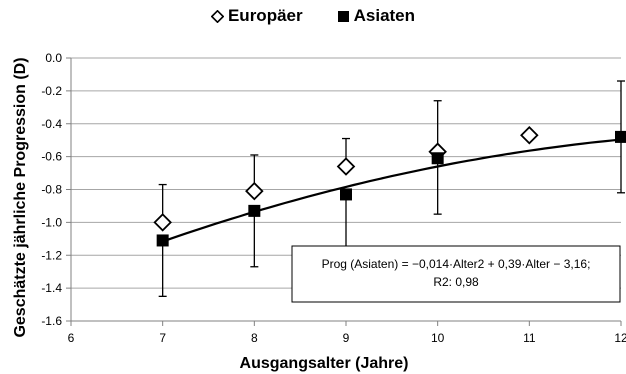  I want to click on filled-square-icon, so click(343, 16).